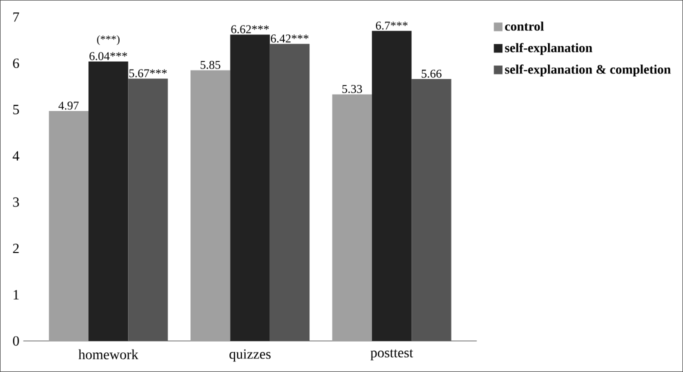 The image size is (683, 372). Describe the element at coordinates (108, 354) in the screenshot. I see `x-tick-label: homework` at that location.